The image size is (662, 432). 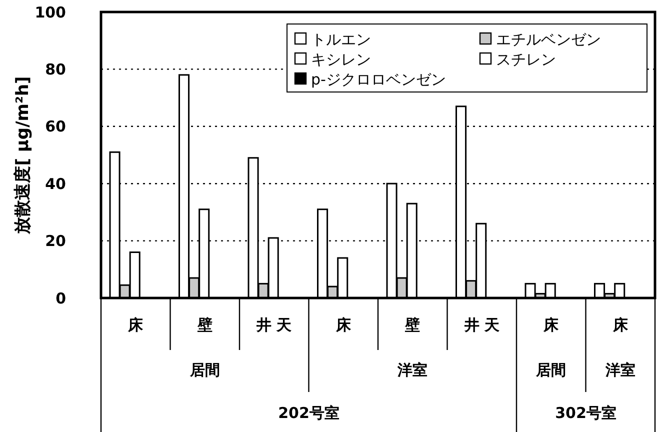 I want to click on text: 302号室, so click(x=585, y=413).